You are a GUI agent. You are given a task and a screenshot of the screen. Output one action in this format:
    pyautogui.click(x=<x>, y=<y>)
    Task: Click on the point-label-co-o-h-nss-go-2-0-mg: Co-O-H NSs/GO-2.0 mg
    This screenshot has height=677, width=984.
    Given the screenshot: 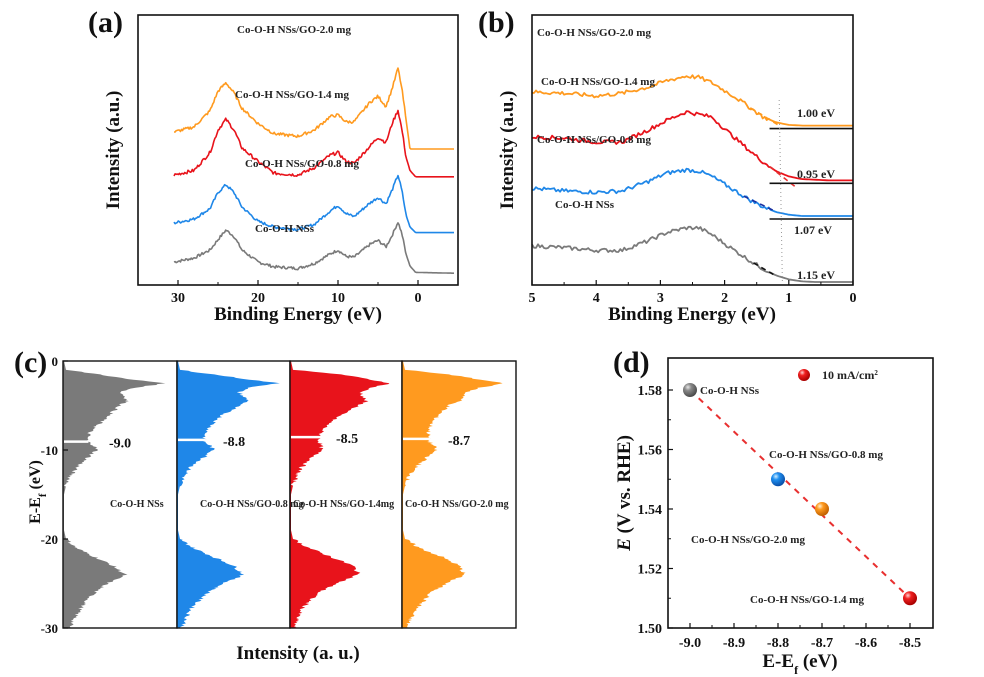 What is the action you would take?
    pyautogui.click(x=748, y=540)
    